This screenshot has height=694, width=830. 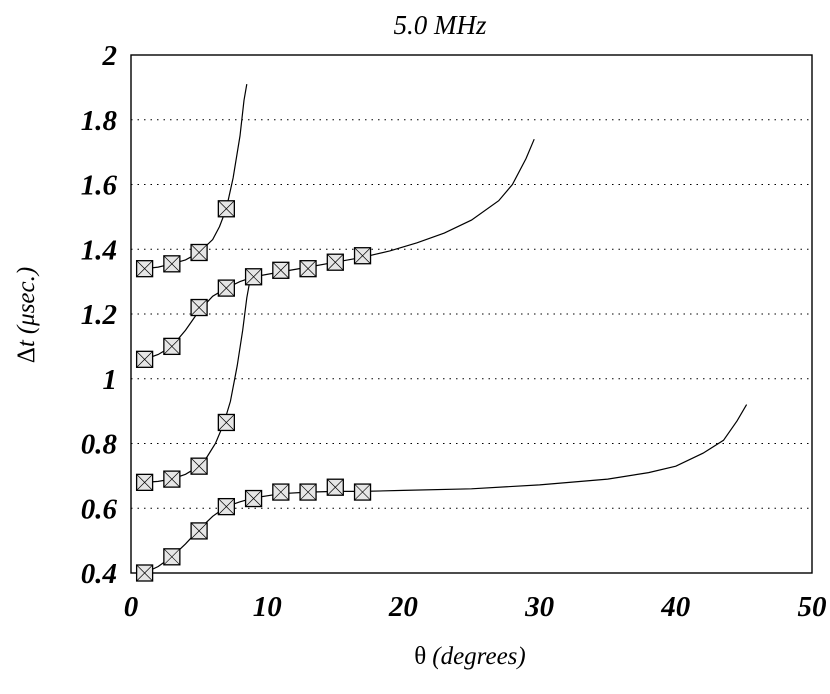 What do you see at coordinates (99, 186) in the screenshot?
I see `y-tick-label-6: 1.6` at bounding box center [99, 186].